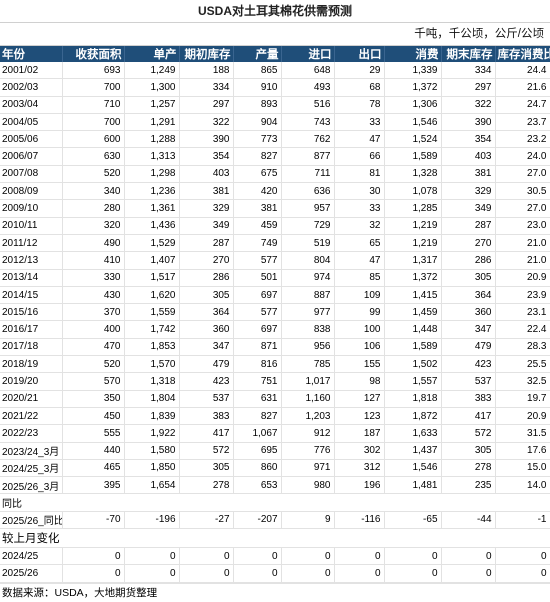  I want to click on table-cell: 370, so click(93, 312).